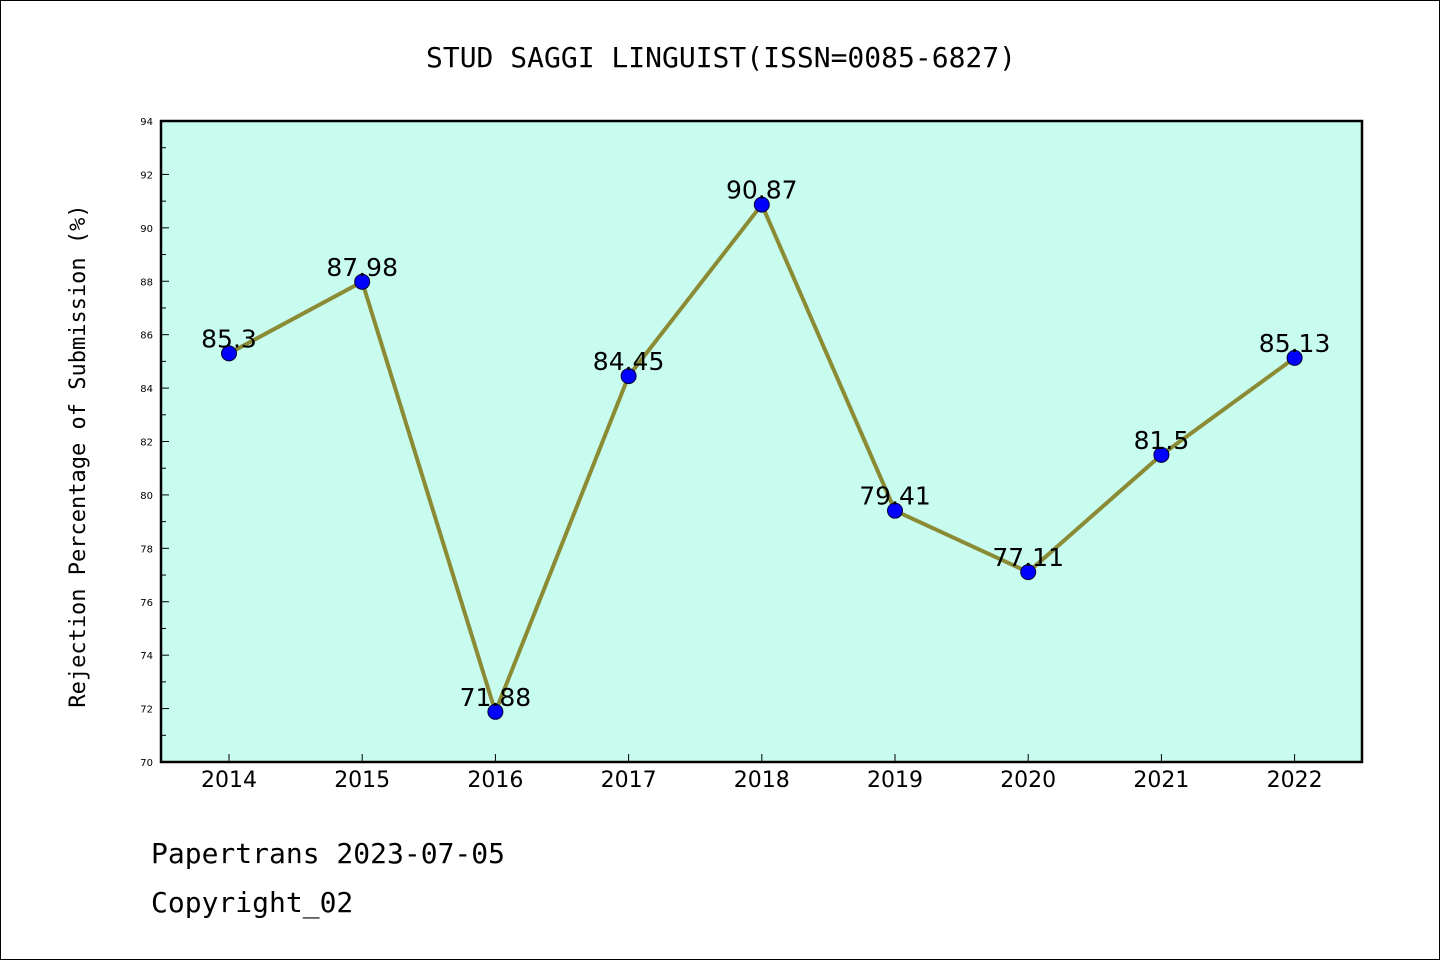  I want to click on x-axis-ticks: 2014 2015 2016 2017 2018 2019 2020 2021 2022, so click(762, 773).